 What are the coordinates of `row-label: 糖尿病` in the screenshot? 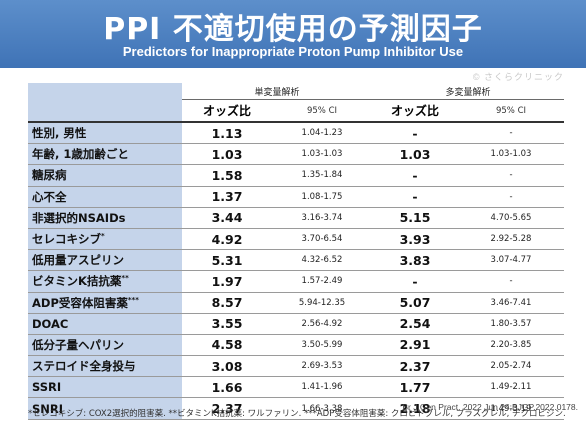 It's located at (105, 175).